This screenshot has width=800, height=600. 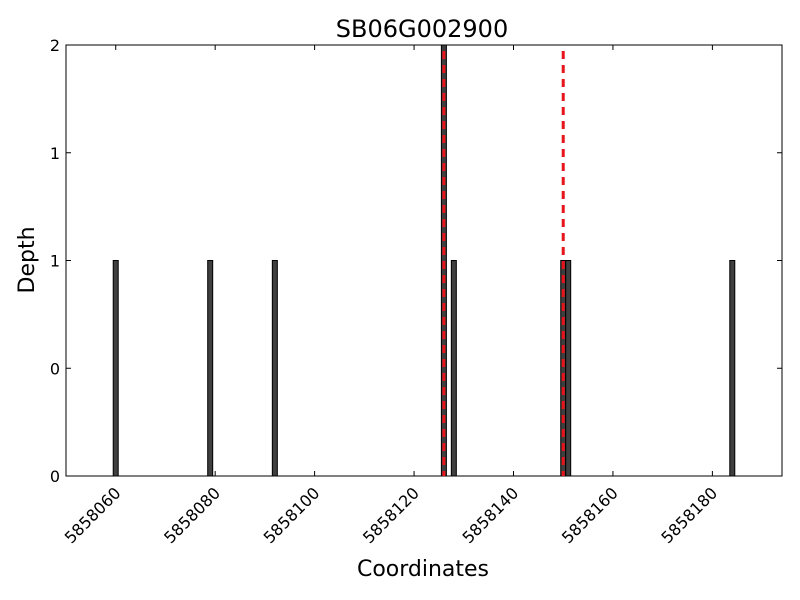 What do you see at coordinates (423, 569) in the screenshot?
I see `x-axis-label: Coordinates` at bounding box center [423, 569].